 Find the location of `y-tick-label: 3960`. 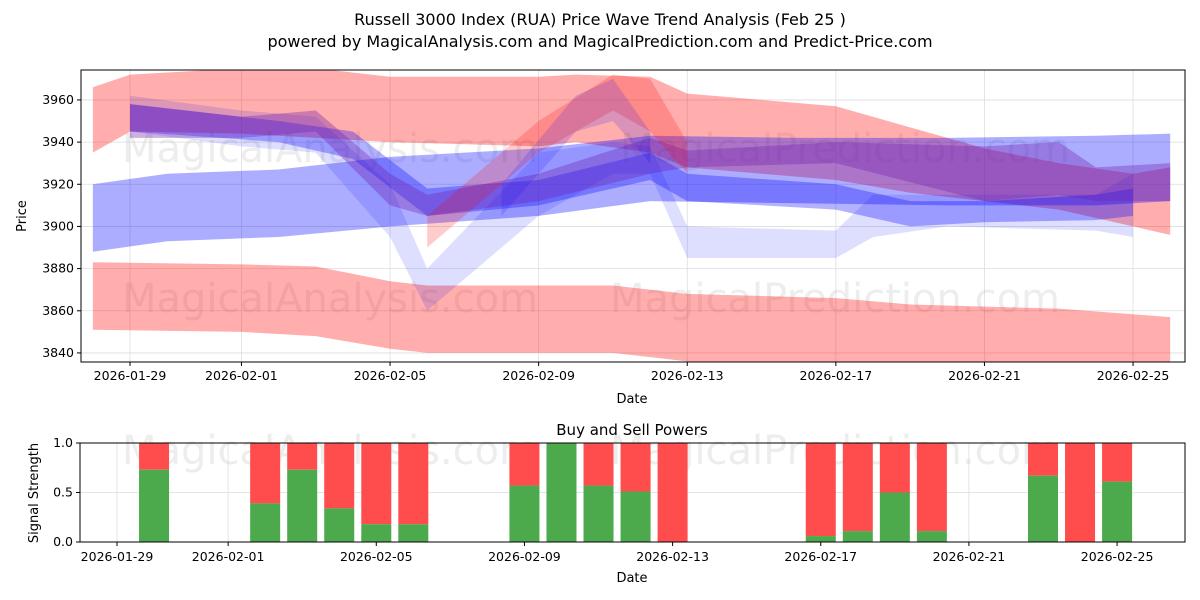

y-tick-label: 3960 is located at coordinates (58, 99).